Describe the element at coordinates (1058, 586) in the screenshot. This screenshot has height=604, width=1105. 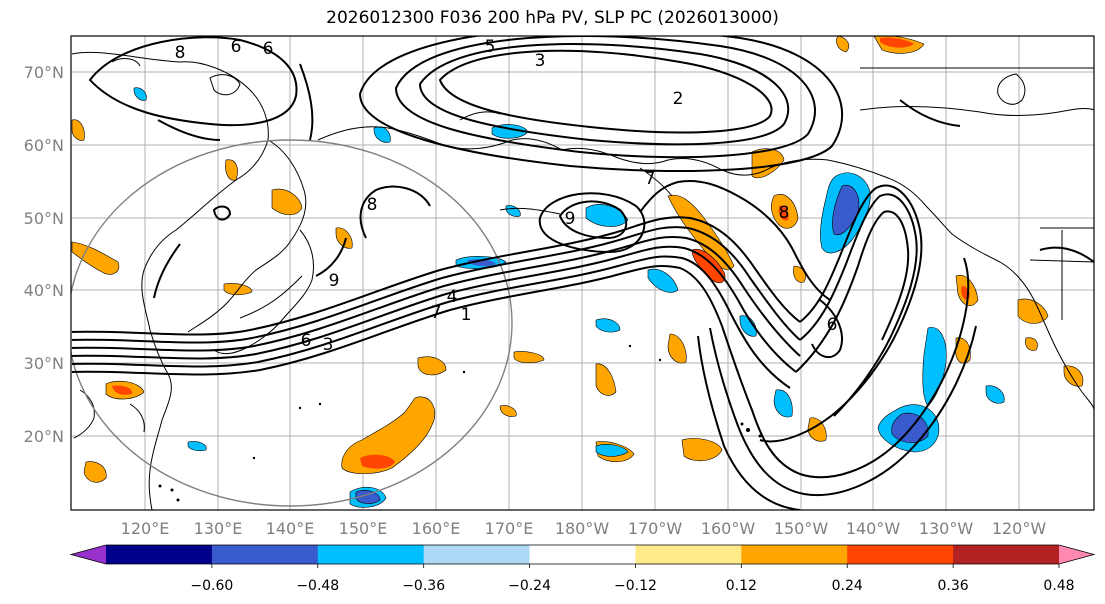
I see `colorbar-tick-label: 0.48` at that location.